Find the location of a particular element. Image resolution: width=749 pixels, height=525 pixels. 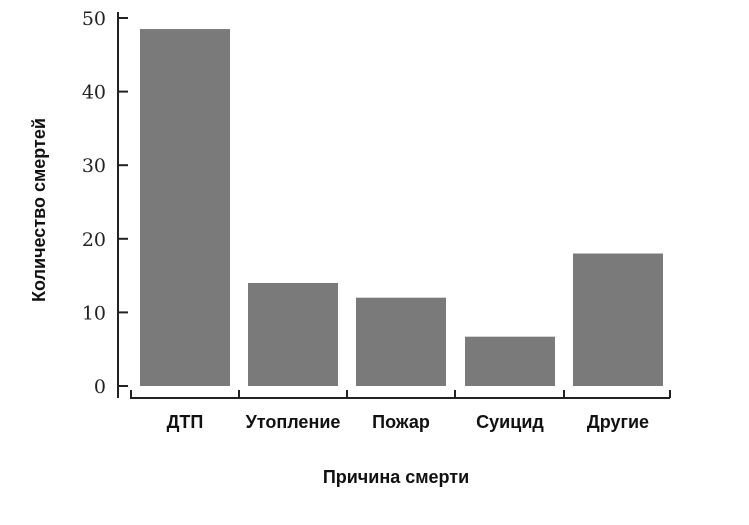

y-tick-label: 0 is located at coordinates (100, 387).